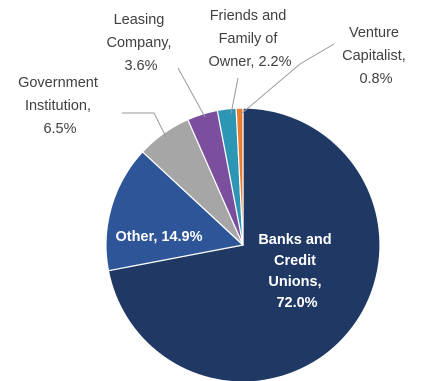 The image size is (422, 381). What do you see at coordinates (60, 106) in the screenshot?
I see `label-government: Government Institution, 6.5%` at bounding box center [60, 106].